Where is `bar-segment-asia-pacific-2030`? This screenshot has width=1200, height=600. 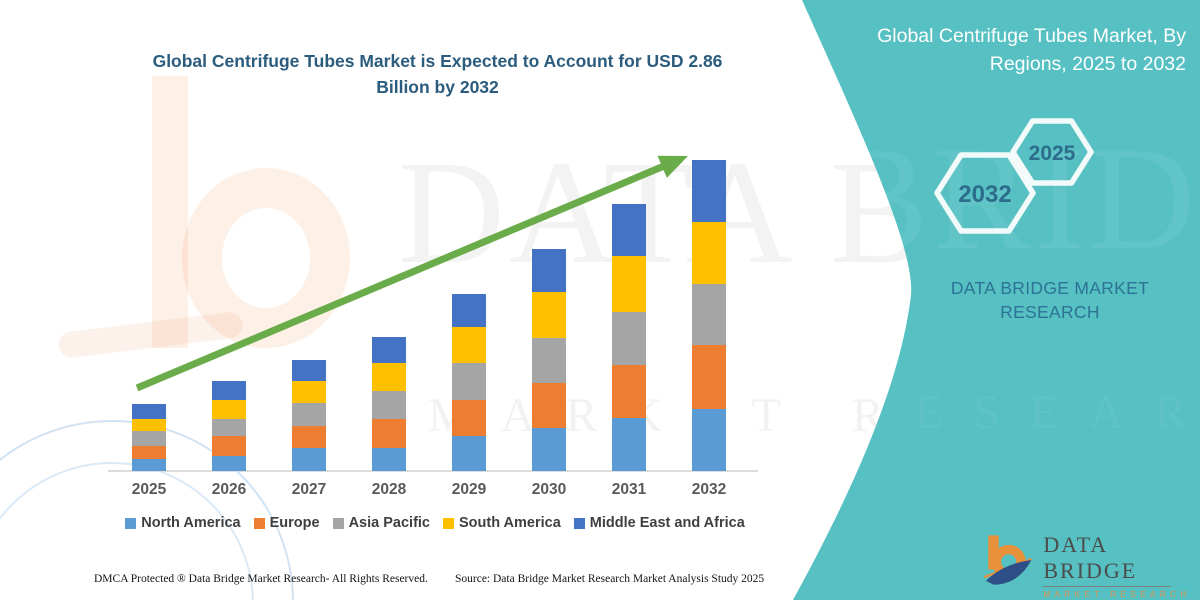 bar-segment-asia-pacific-2030 is located at coordinates (549, 360).